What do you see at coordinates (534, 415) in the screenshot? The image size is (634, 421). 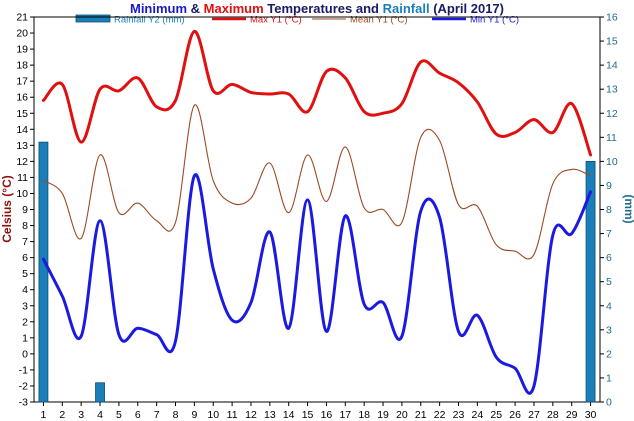 I see `x-tick-label: 27` at bounding box center [534, 415].